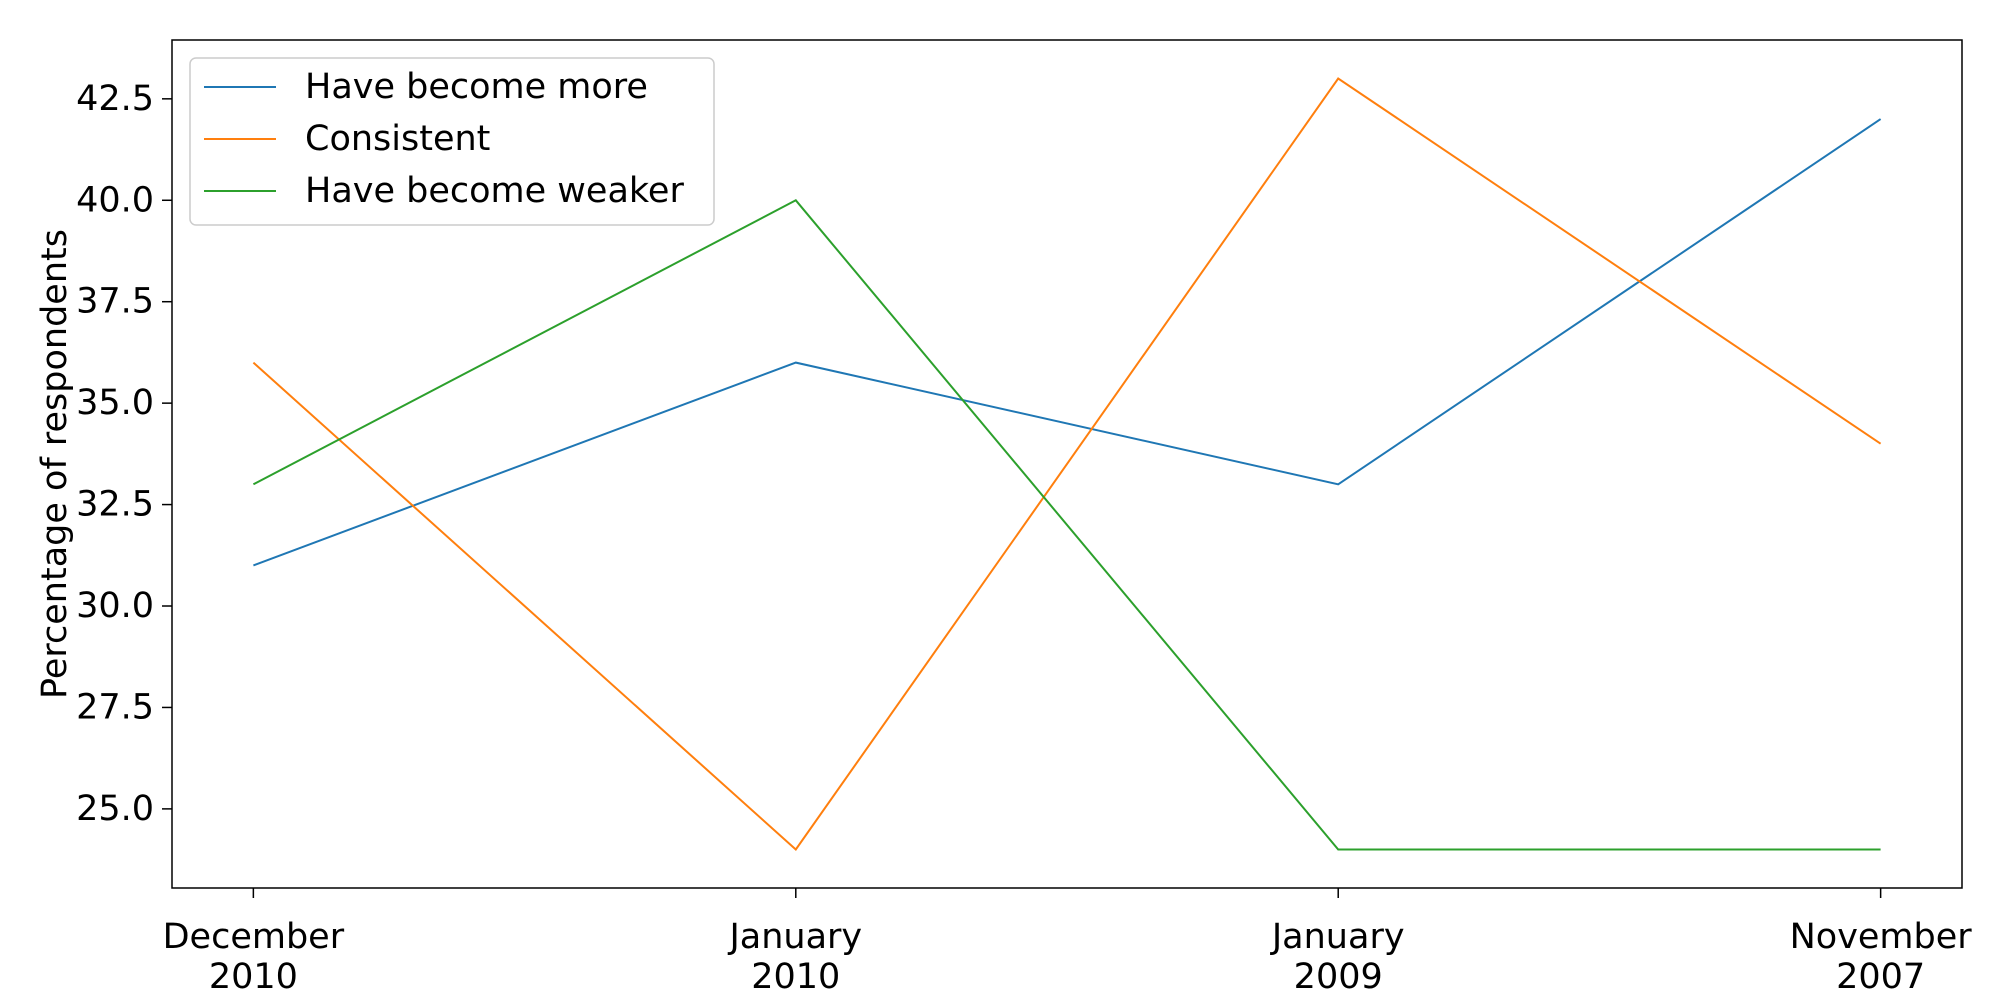  Describe the element at coordinates (254, 937) in the screenshot. I see `x-tick-label-line: December` at that location.